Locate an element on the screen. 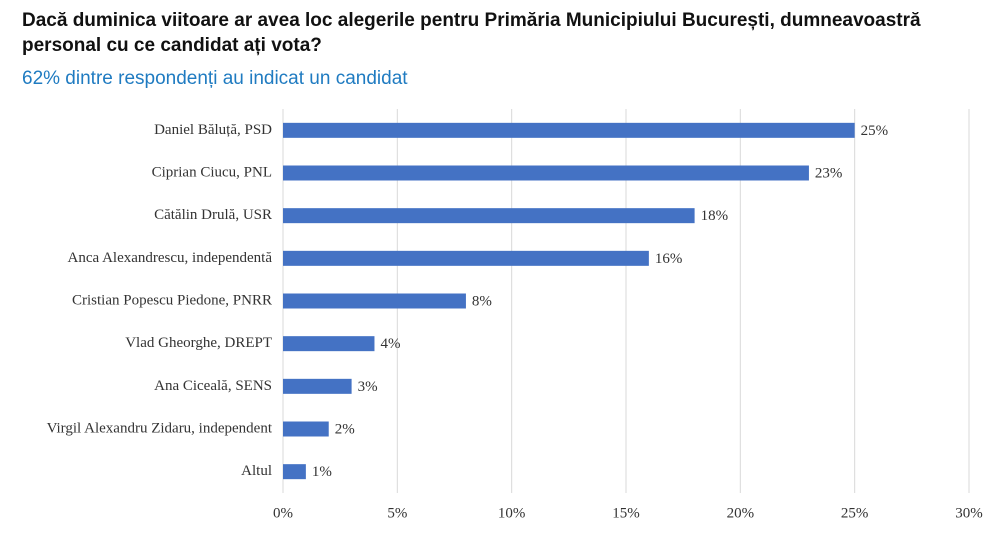 The height and width of the screenshot is (533, 1000). x-tick-label: 0% is located at coordinates (283, 513).